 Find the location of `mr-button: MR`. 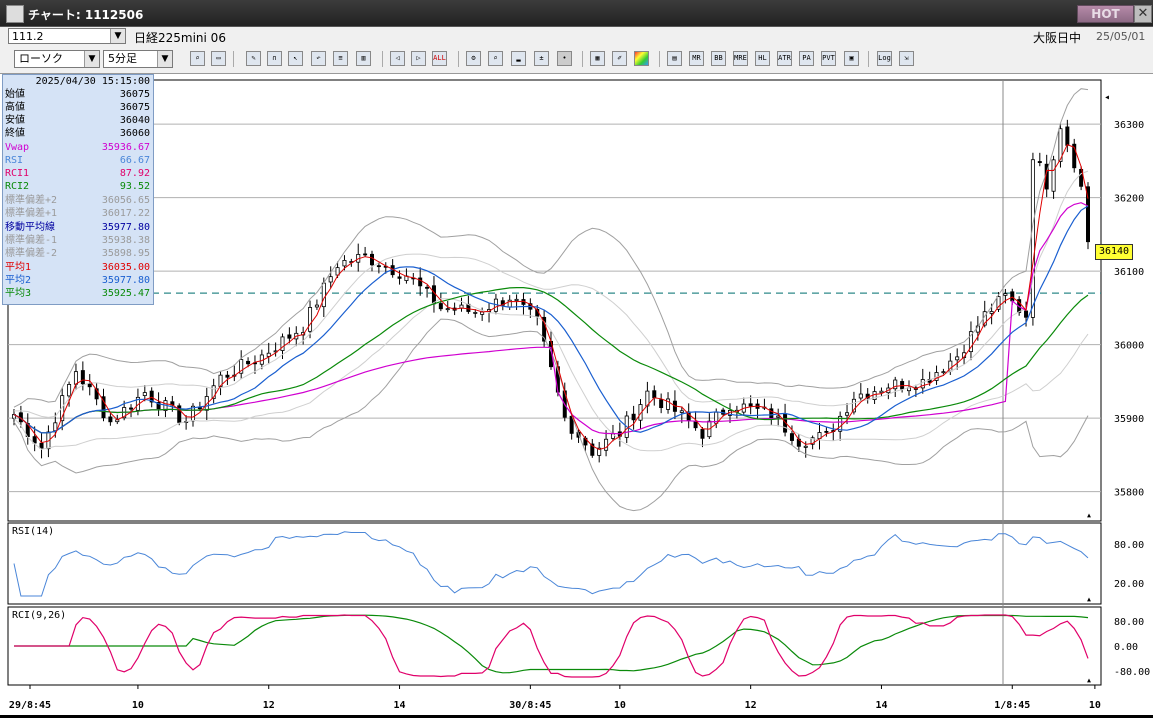

mr-button: MR is located at coordinates (696, 58).